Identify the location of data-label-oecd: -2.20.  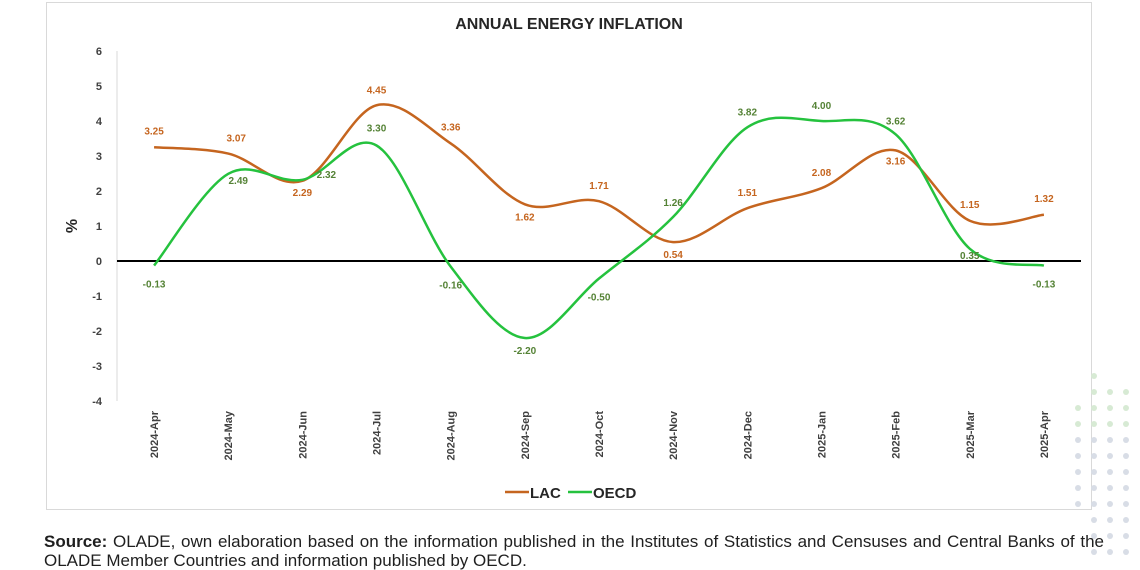
(524, 351).